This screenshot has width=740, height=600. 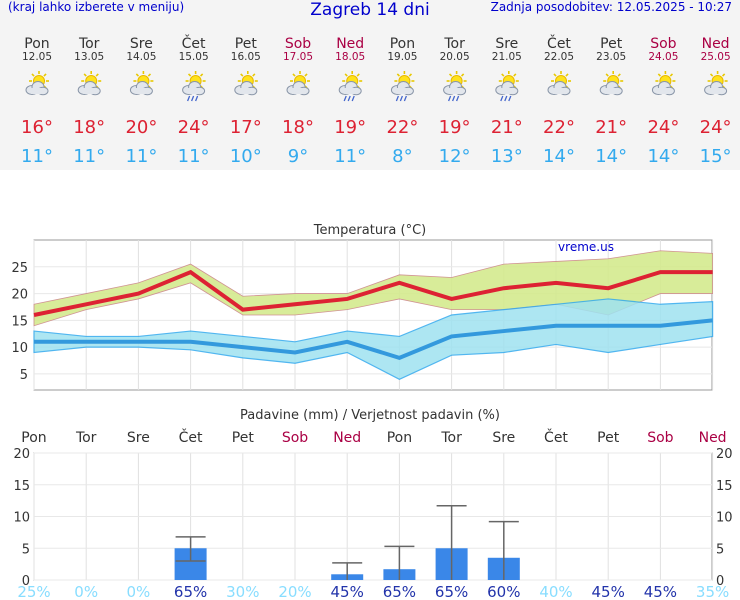 What do you see at coordinates (298, 156) in the screenshot?
I see `min-temp: 9°` at bounding box center [298, 156].